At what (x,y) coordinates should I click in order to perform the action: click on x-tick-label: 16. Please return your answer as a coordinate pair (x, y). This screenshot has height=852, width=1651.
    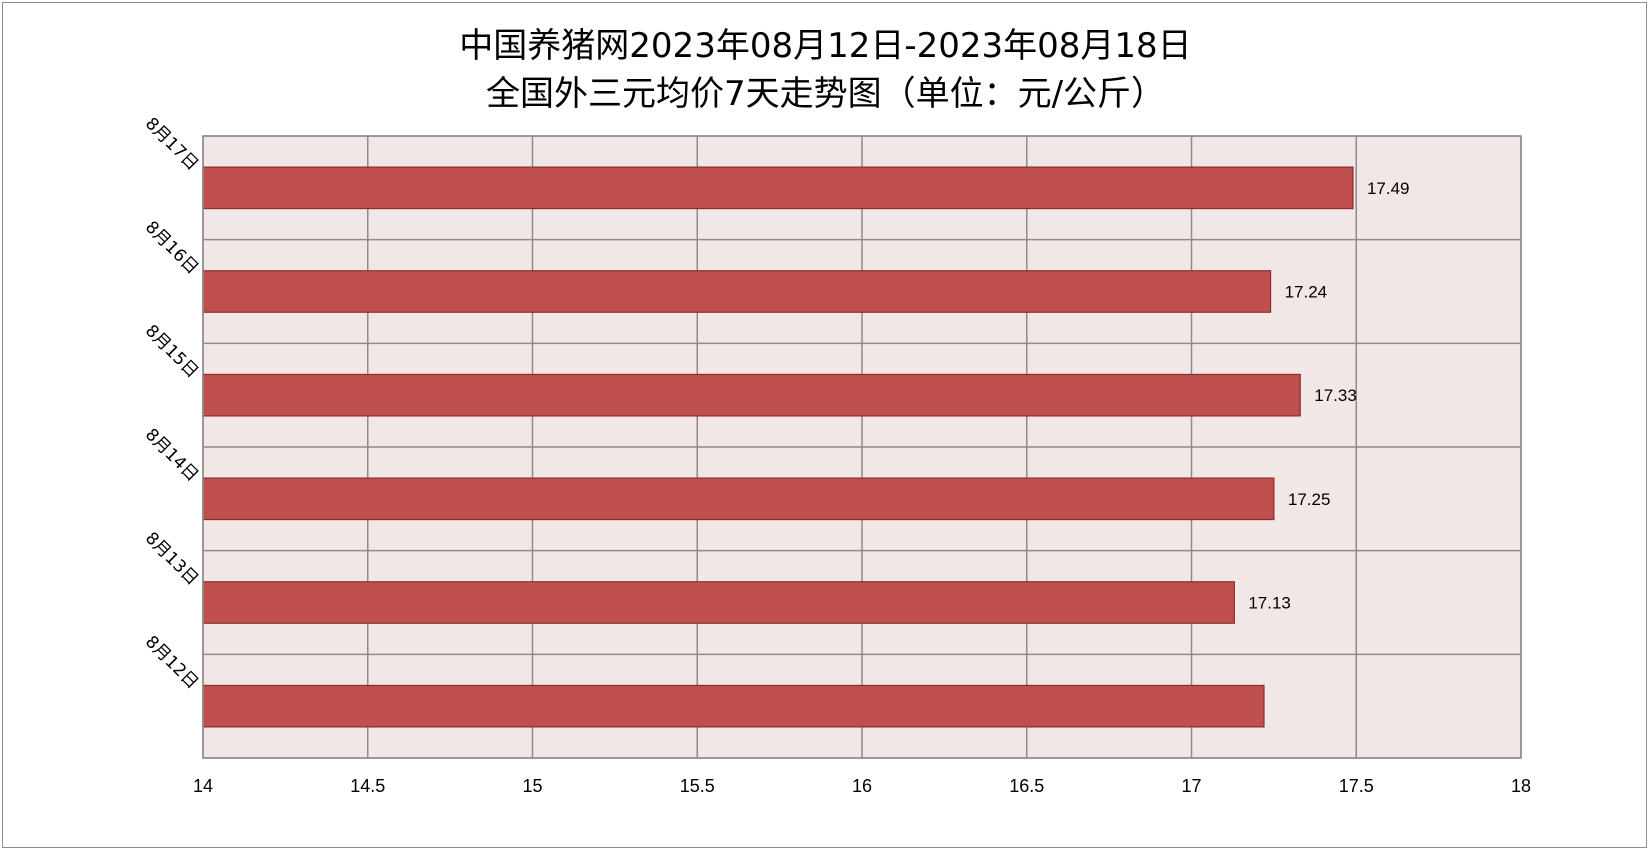
    Looking at the image, I should click on (862, 786).